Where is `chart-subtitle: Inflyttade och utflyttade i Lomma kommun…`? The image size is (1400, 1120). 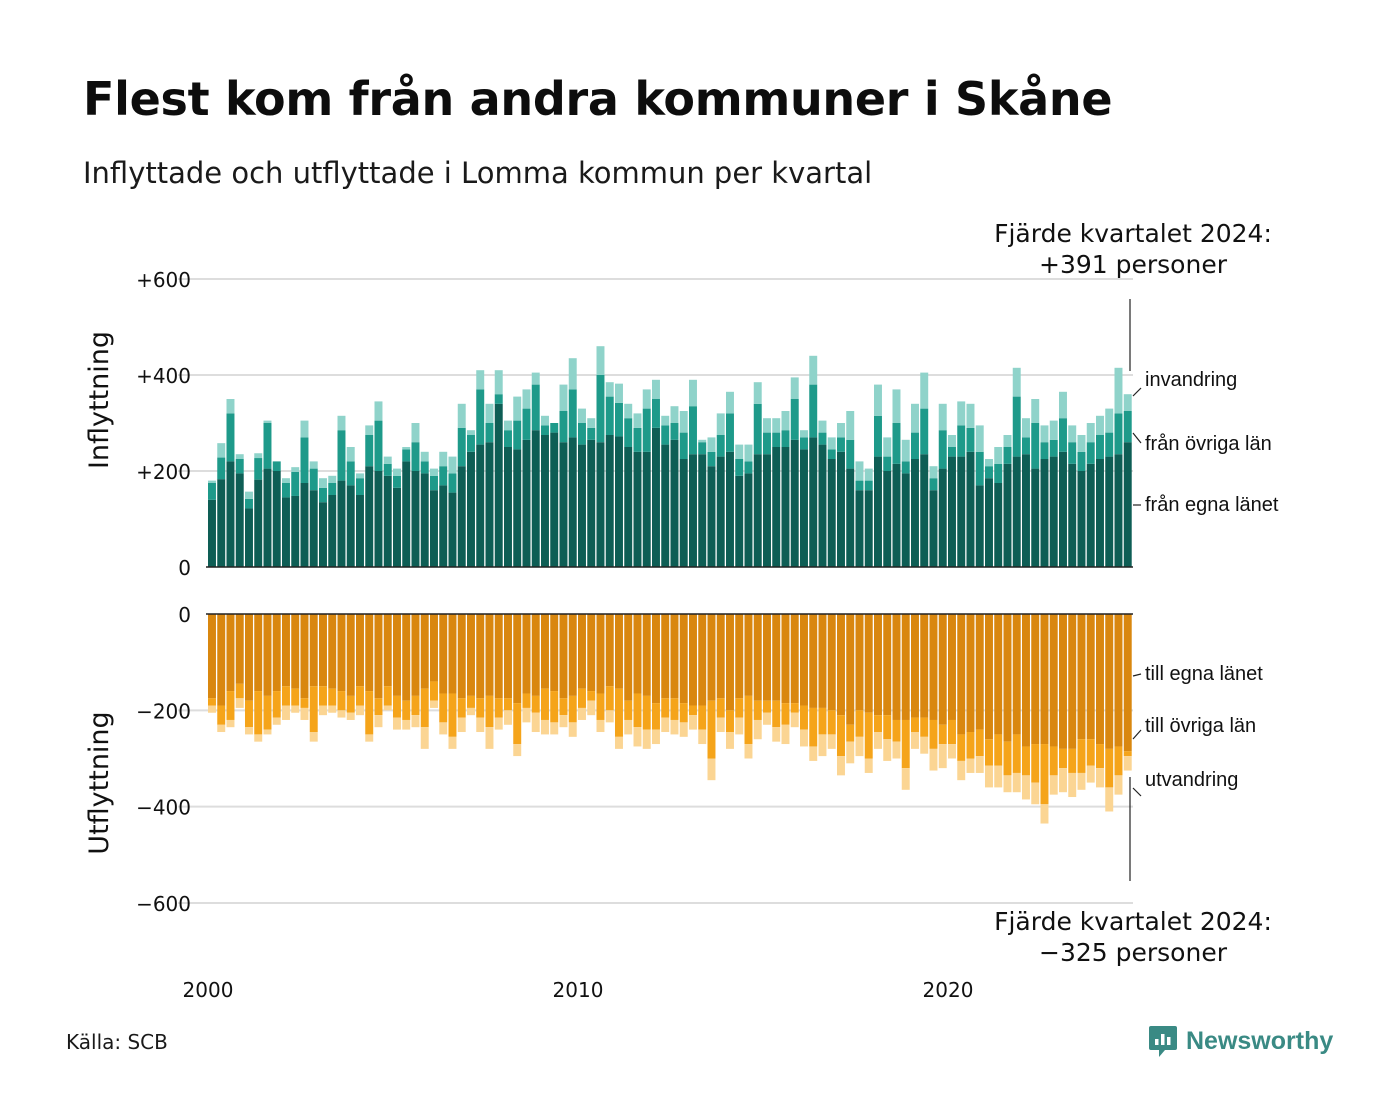 chart-subtitle: Inflyttade och utflyttade i Lomma kommun… is located at coordinates (478, 173).